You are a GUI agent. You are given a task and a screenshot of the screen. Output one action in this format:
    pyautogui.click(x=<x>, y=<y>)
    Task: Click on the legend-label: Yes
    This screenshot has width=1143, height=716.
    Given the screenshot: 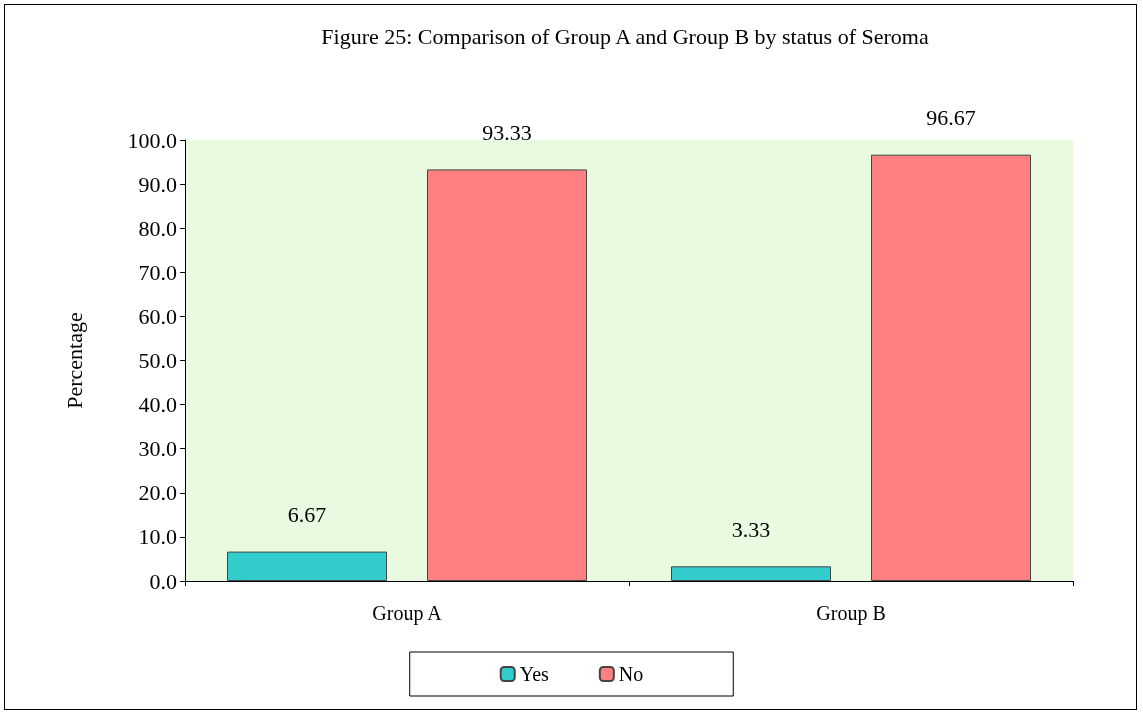 What is the action you would take?
    pyautogui.click(x=534, y=674)
    